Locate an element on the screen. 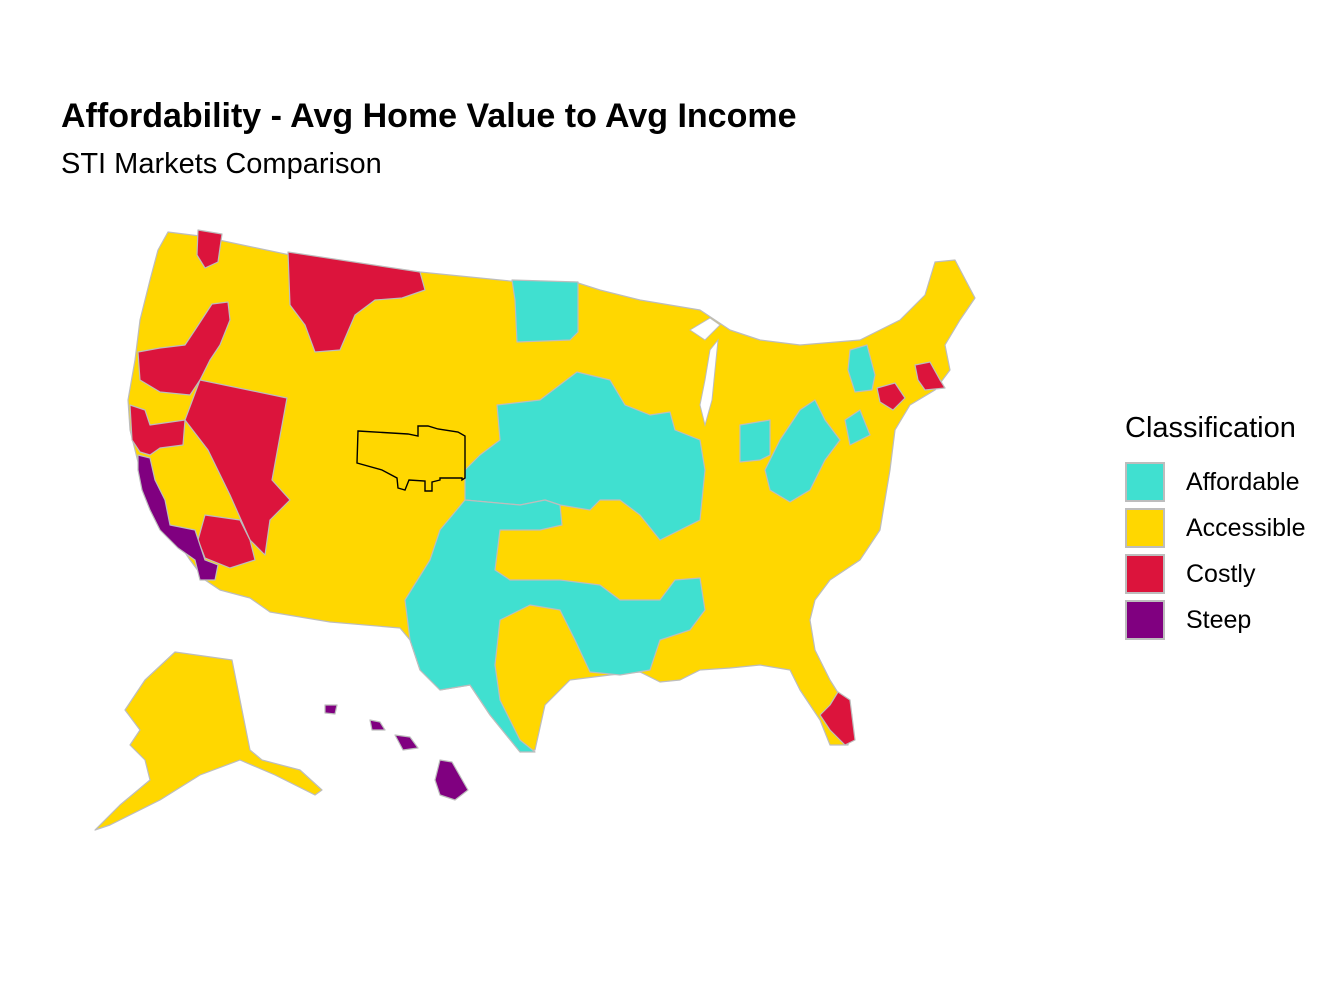  legend-item-steep: Steep is located at coordinates (1215, 620).